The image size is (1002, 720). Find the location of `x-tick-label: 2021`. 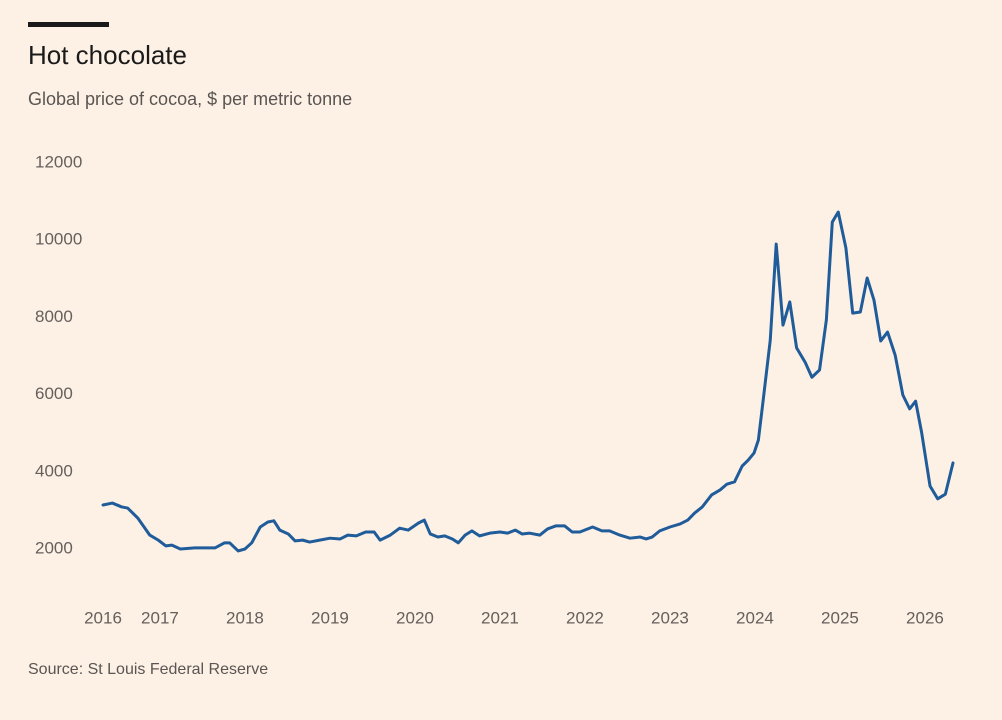

x-tick-label: 2021 is located at coordinates (500, 617).